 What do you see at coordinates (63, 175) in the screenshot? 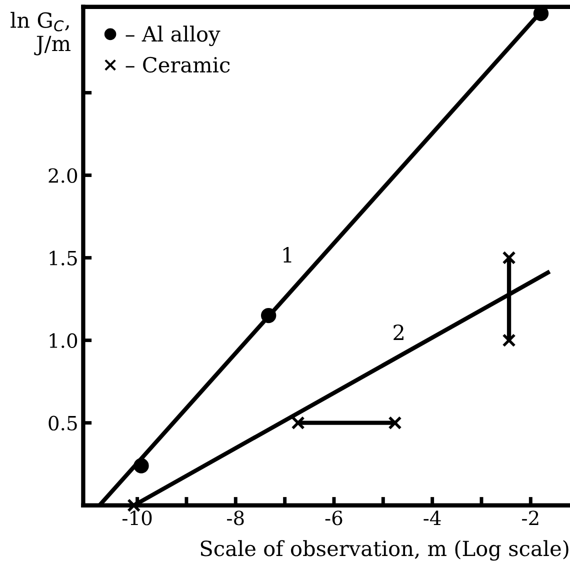
I see `y-tick-label: 2.0` at bounding box center [63, 175].